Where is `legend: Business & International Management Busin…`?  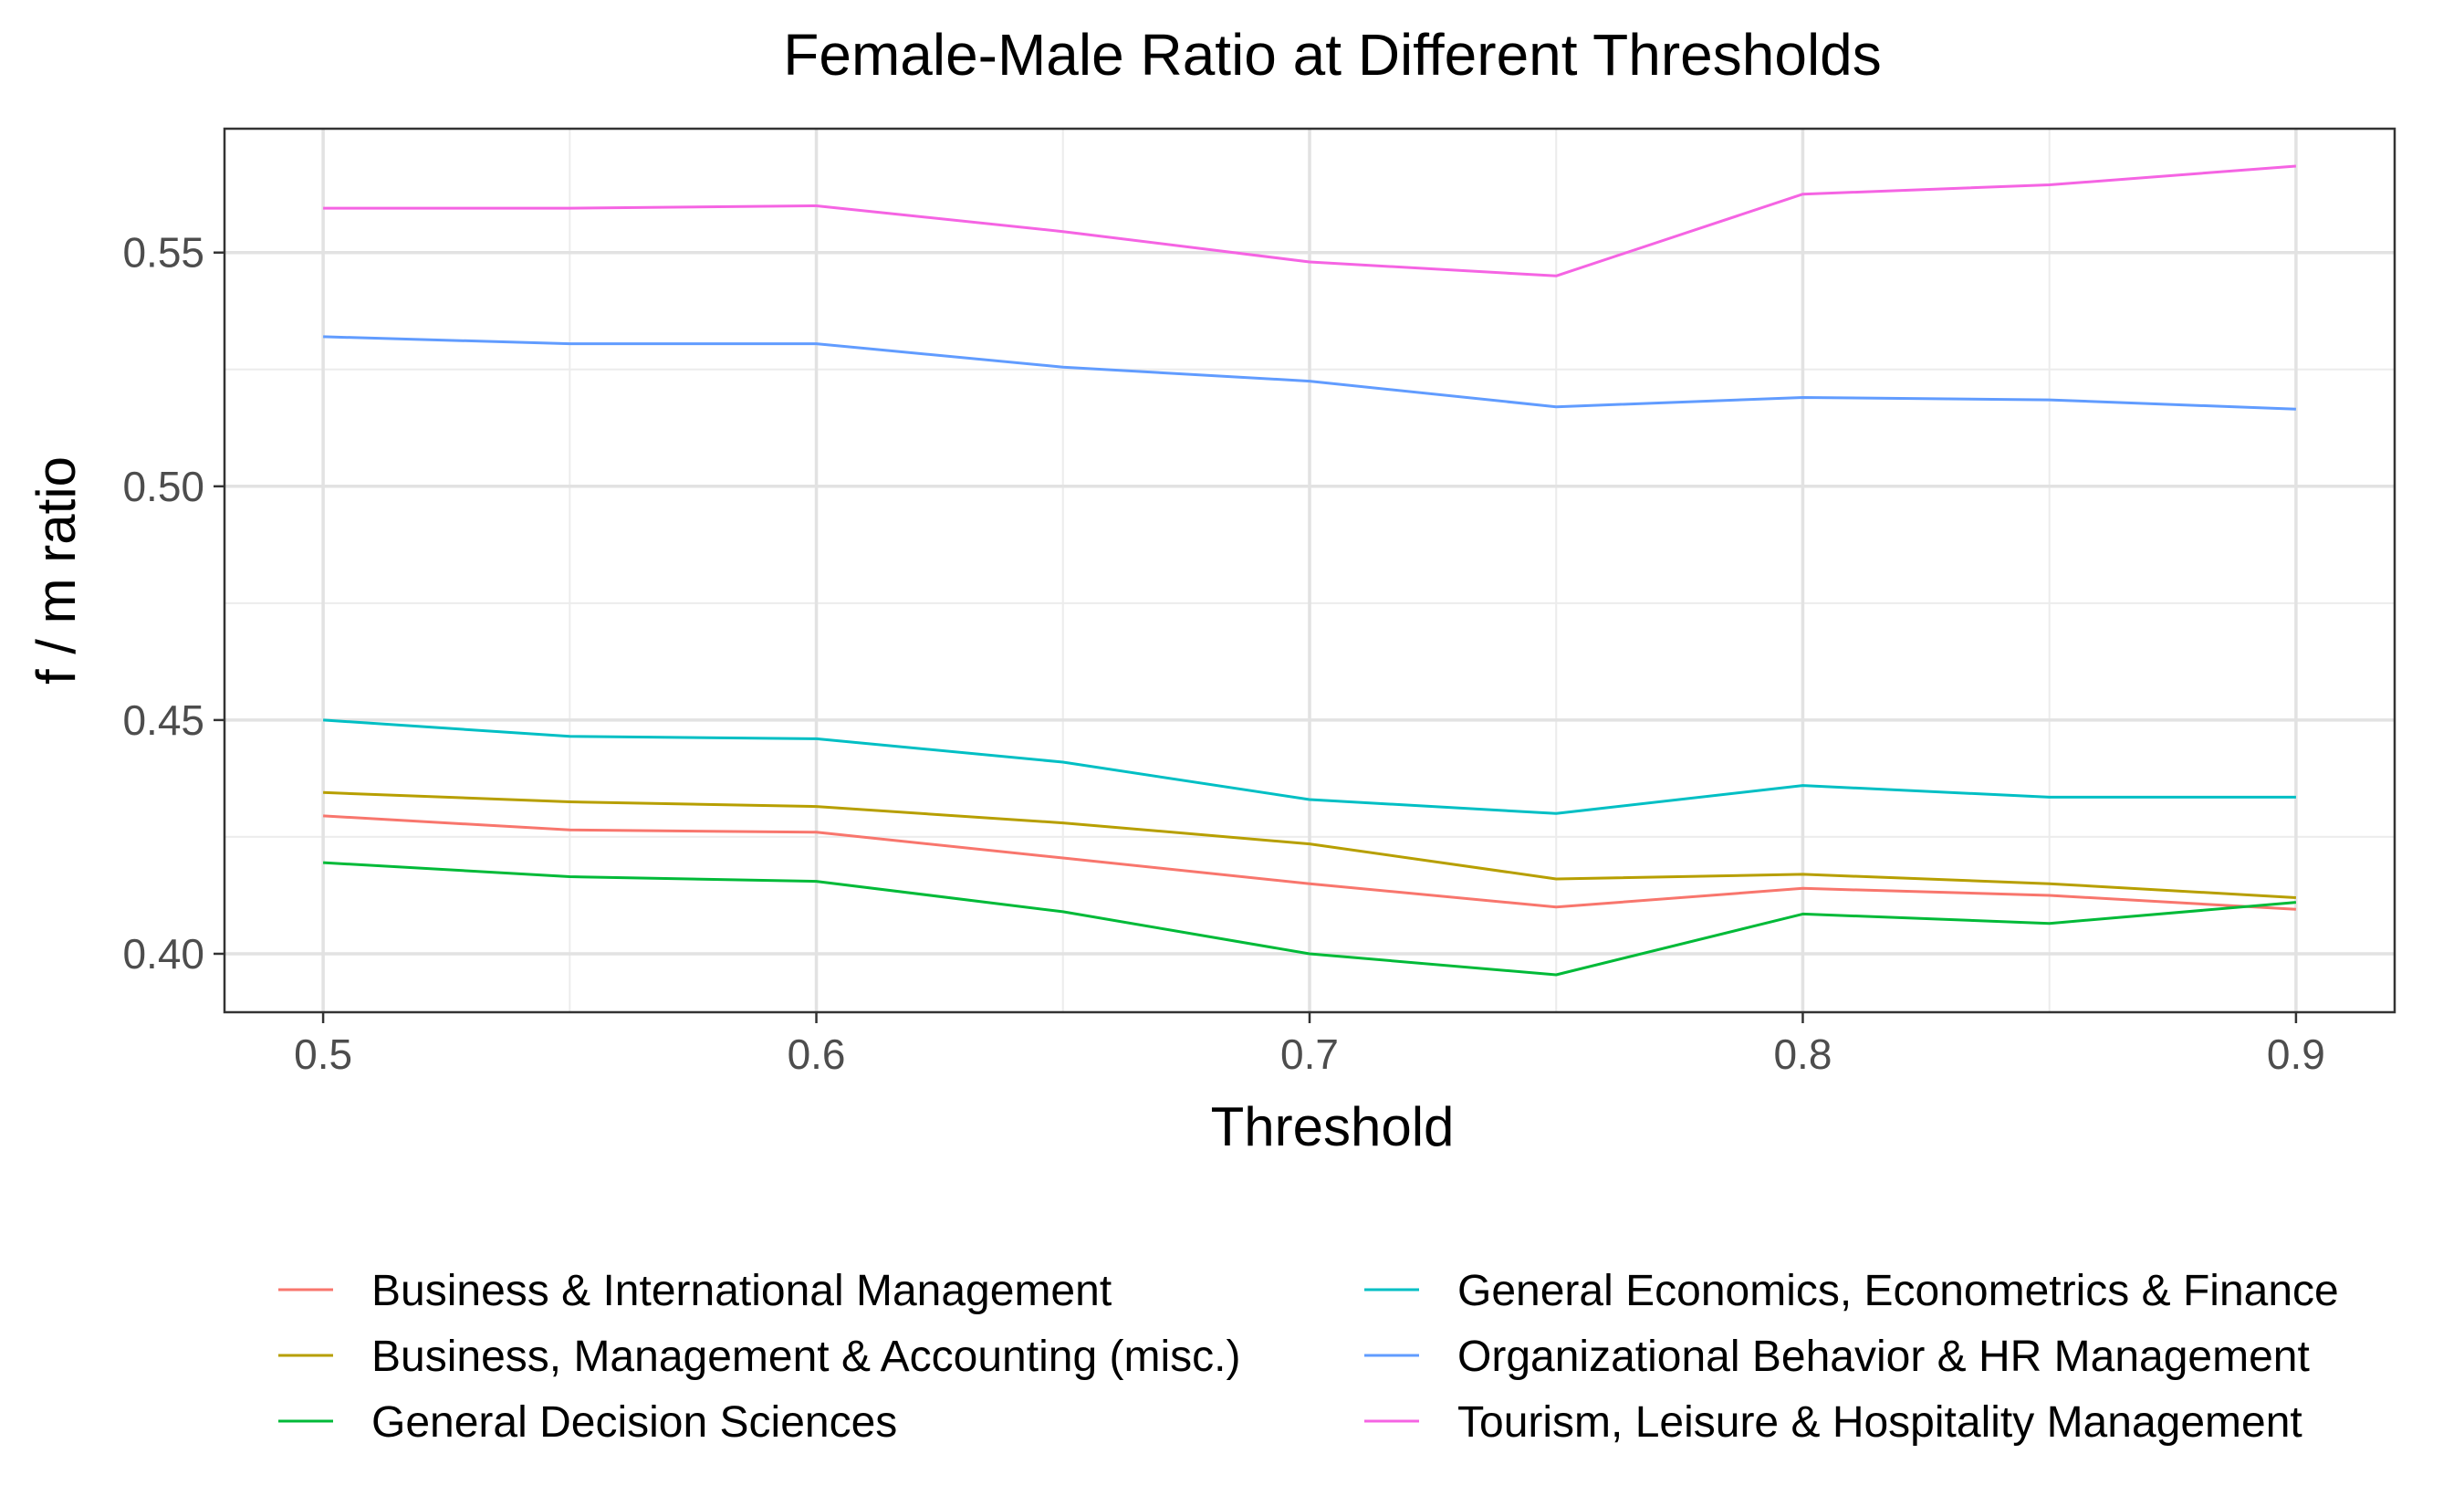 legend: Business & International Management Busin… is located at coordinates (1308, 1357).